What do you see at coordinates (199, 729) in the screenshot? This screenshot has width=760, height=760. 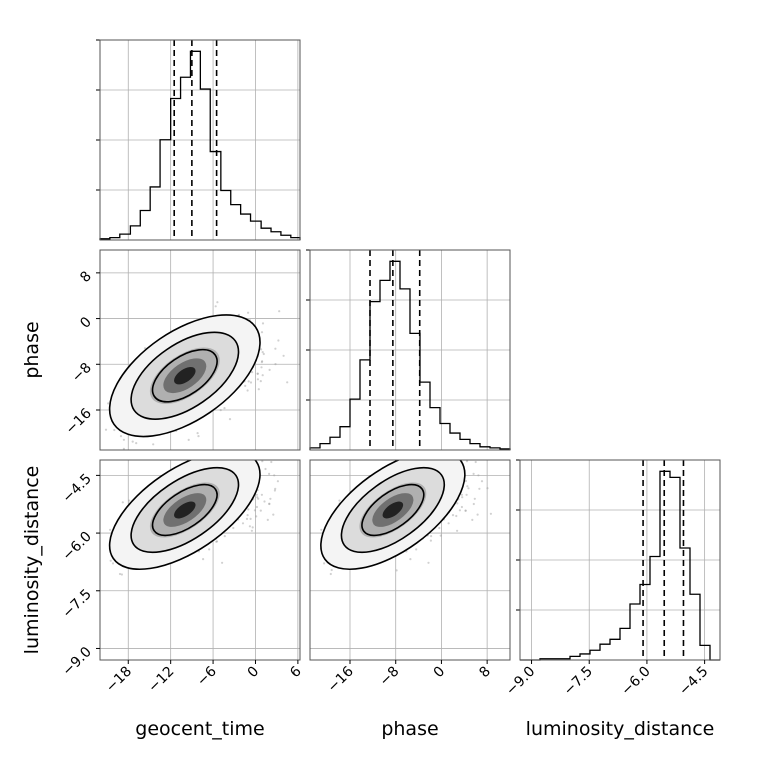 I see `x-axis-label-geocent-time: geocent_time` at bounding box center [199, 729].